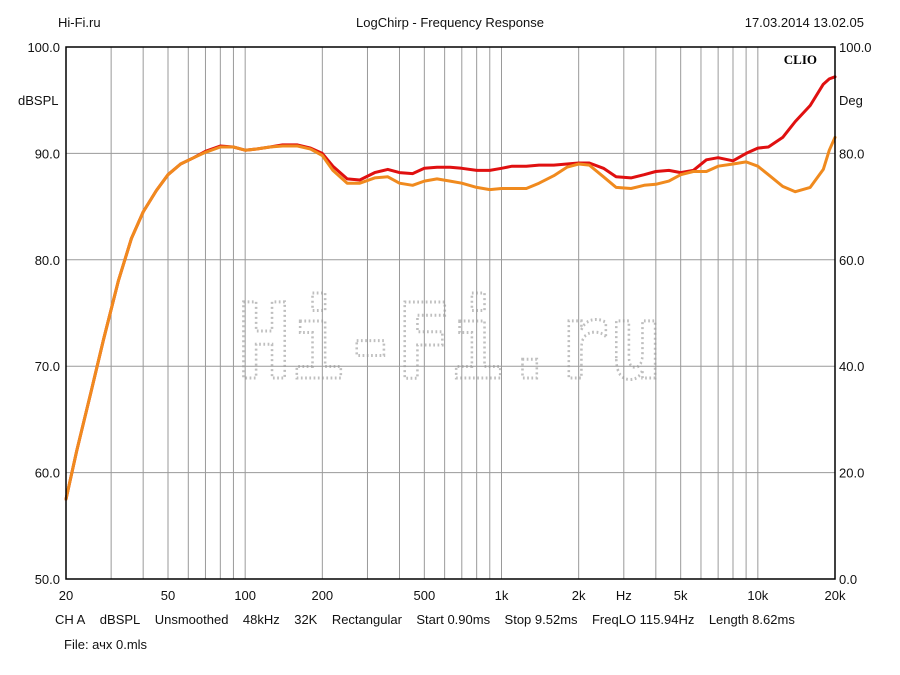 The height and width of the screenshot is (675, 900). Describe the element at coordinates (120, 619) in the screenshot. I see `setting-unit: dBSPL` at that location.